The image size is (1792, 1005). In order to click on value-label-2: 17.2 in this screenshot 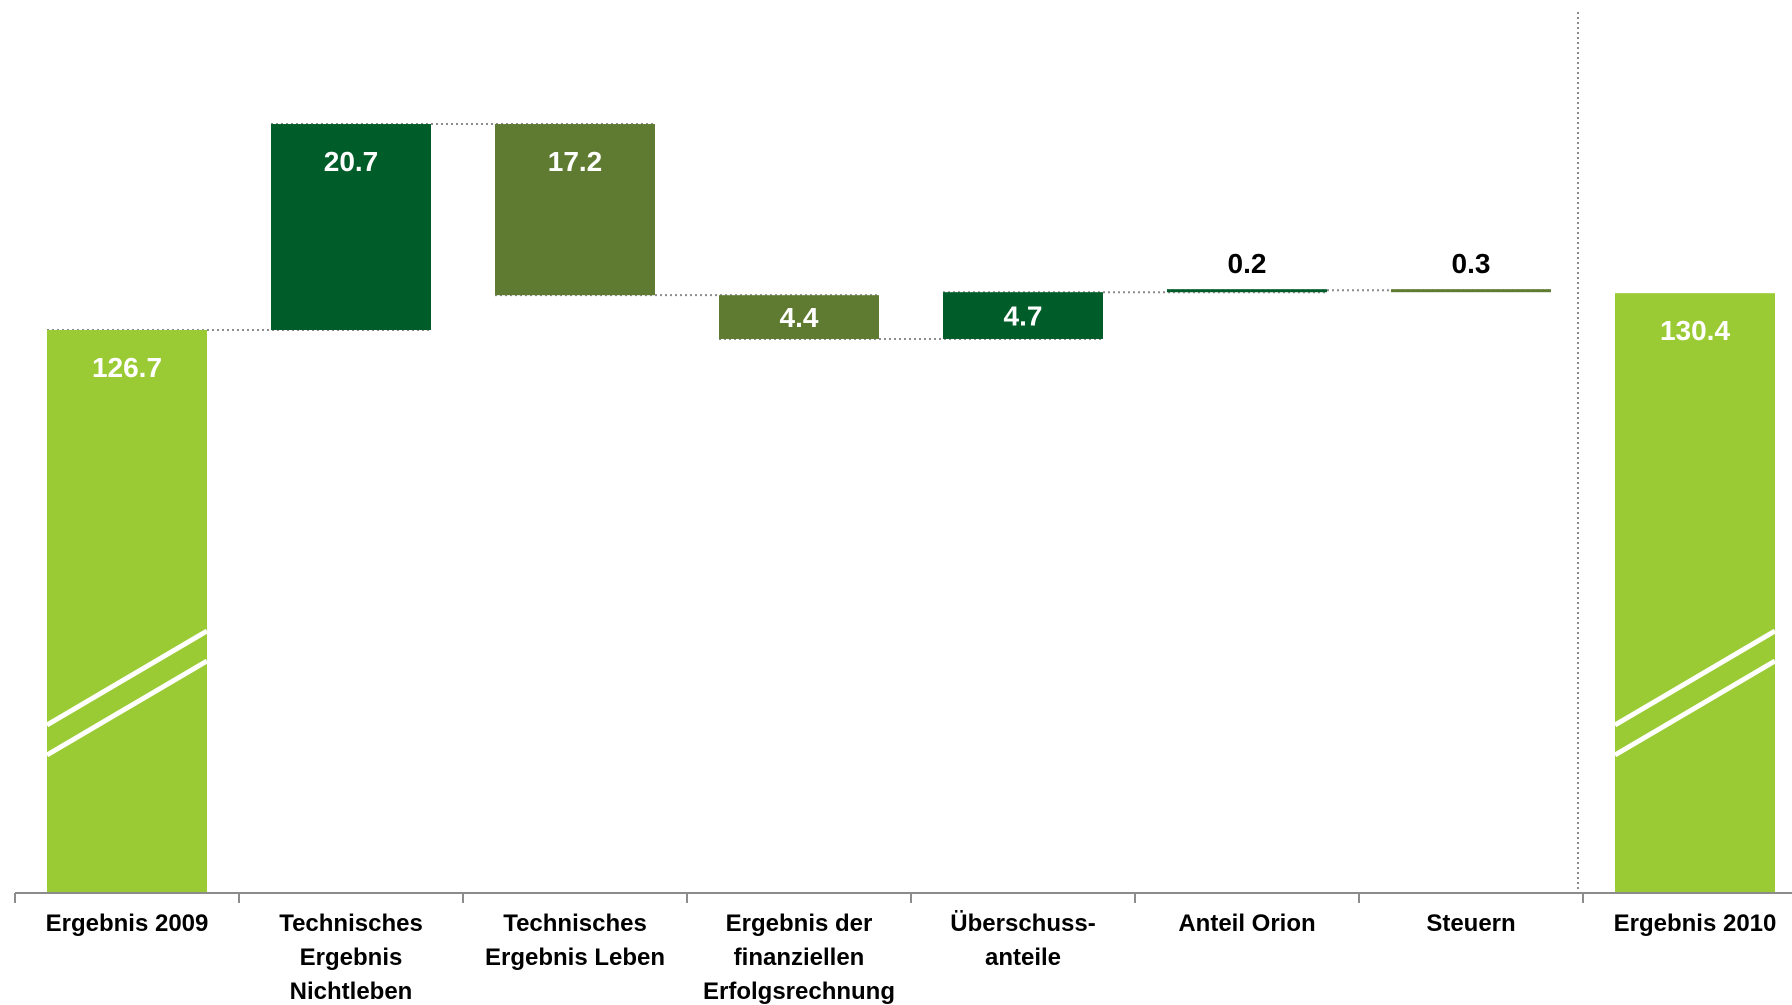, I will do `click(575, 161)`.